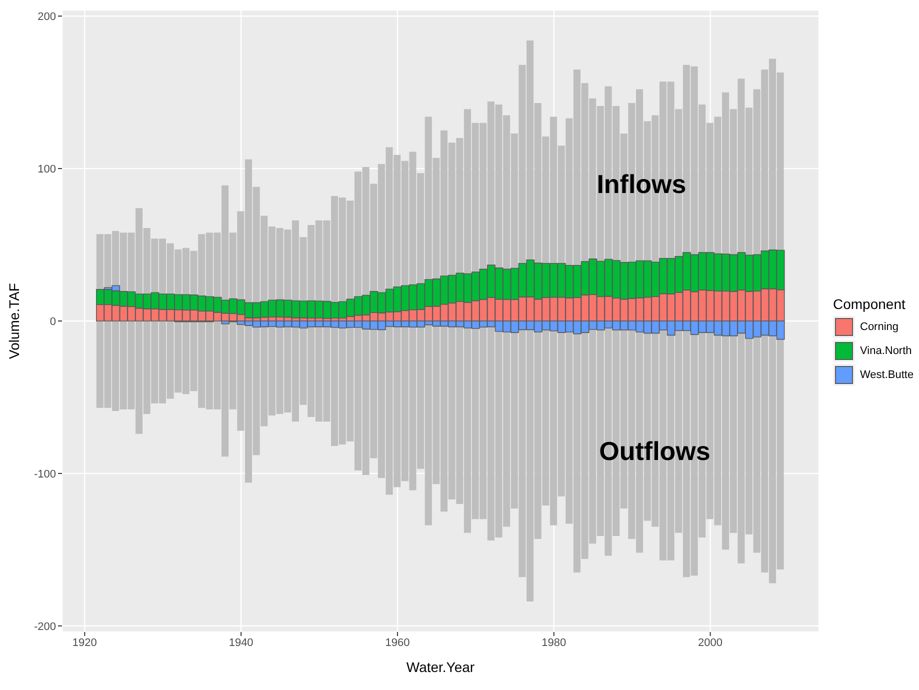  I want to click on x-tick-label: 1960, so click(397, 642).